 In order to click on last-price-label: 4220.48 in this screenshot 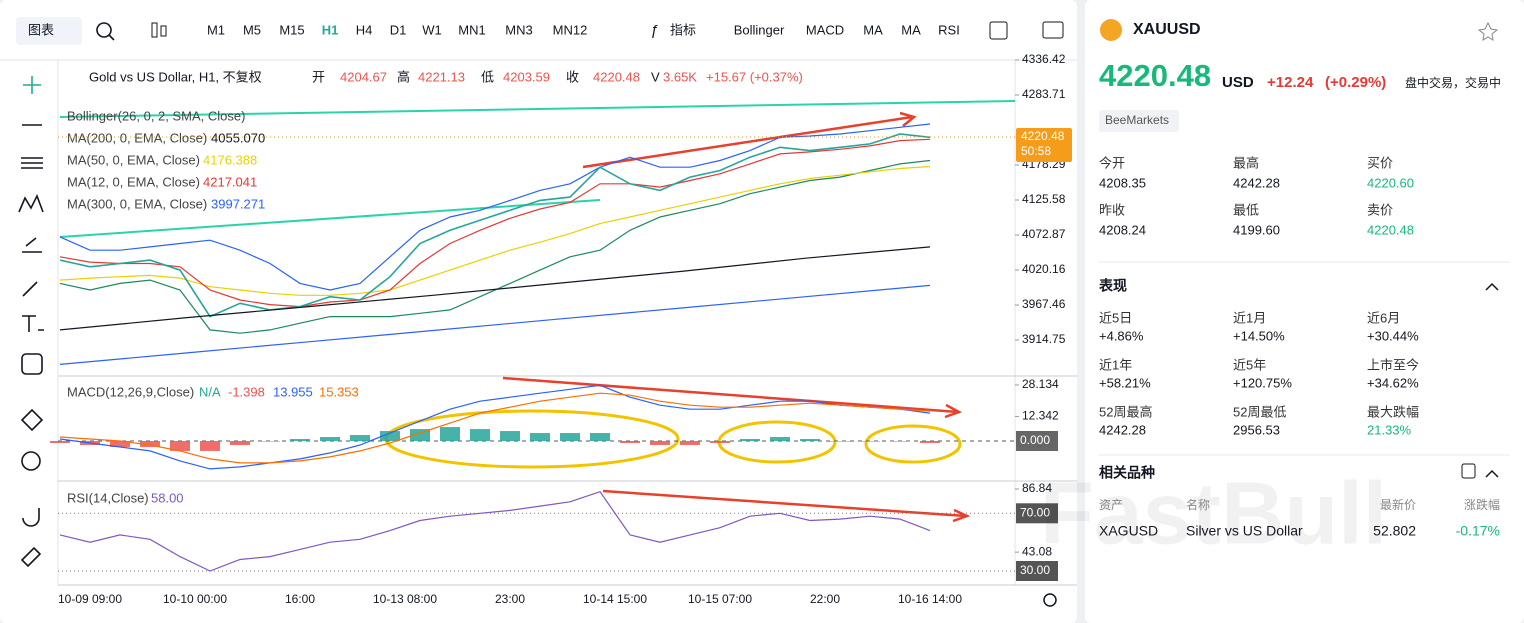, I will do `click(1043, 136)`.